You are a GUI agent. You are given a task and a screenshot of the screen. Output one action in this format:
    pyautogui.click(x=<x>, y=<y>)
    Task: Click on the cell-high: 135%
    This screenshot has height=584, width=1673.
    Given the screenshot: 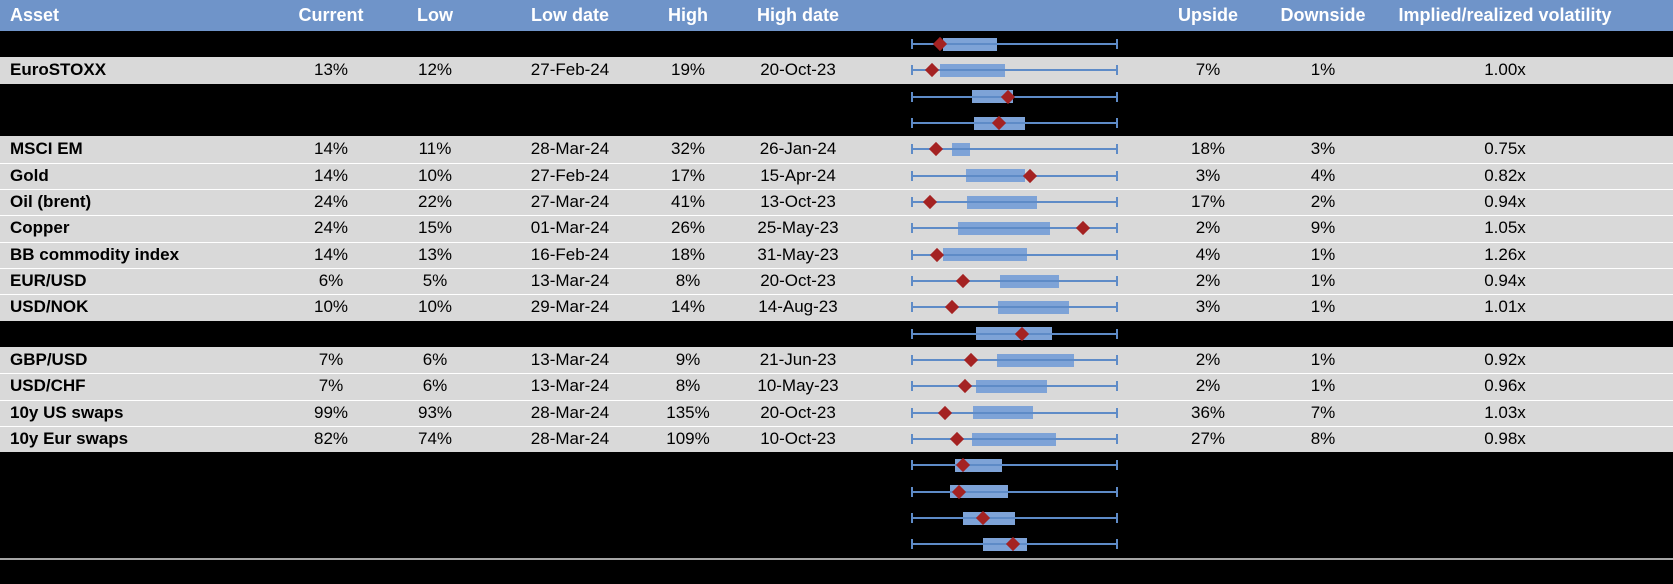 What is the action you would take?
    pyautogui.click(x=688, y=412)
    